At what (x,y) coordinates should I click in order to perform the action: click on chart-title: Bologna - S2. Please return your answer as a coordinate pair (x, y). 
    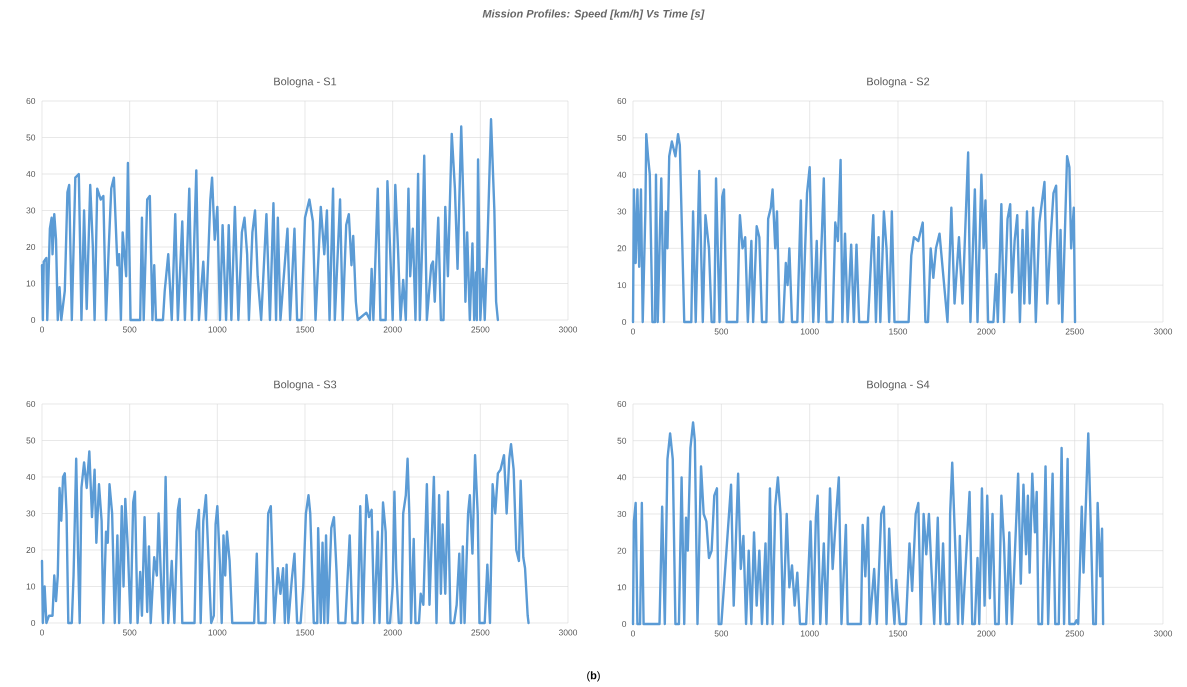
    Looking at the image, I should click on (898, 82).